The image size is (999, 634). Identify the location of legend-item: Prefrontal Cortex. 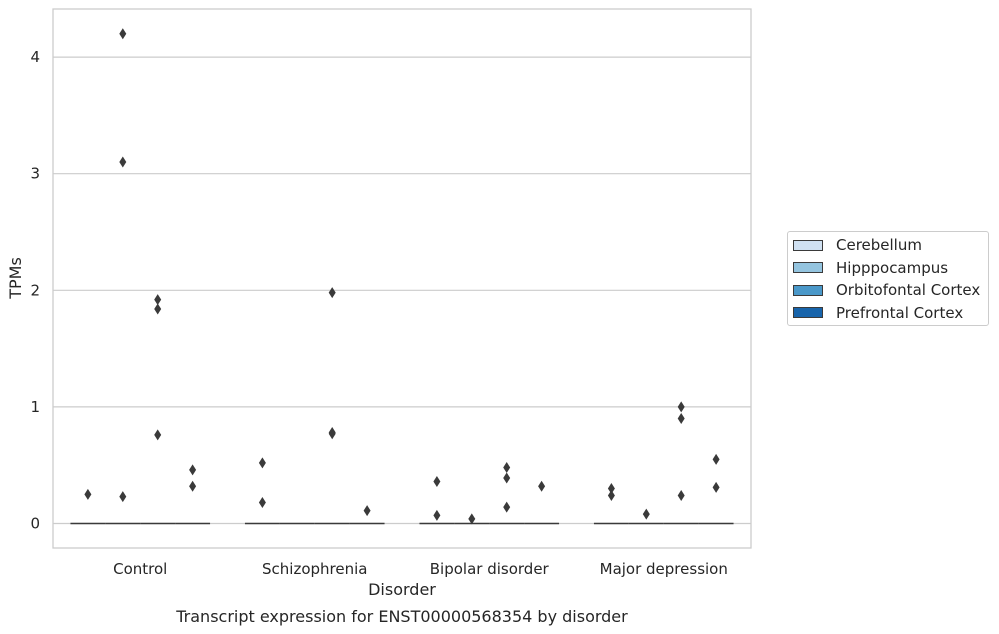
(878, 313).